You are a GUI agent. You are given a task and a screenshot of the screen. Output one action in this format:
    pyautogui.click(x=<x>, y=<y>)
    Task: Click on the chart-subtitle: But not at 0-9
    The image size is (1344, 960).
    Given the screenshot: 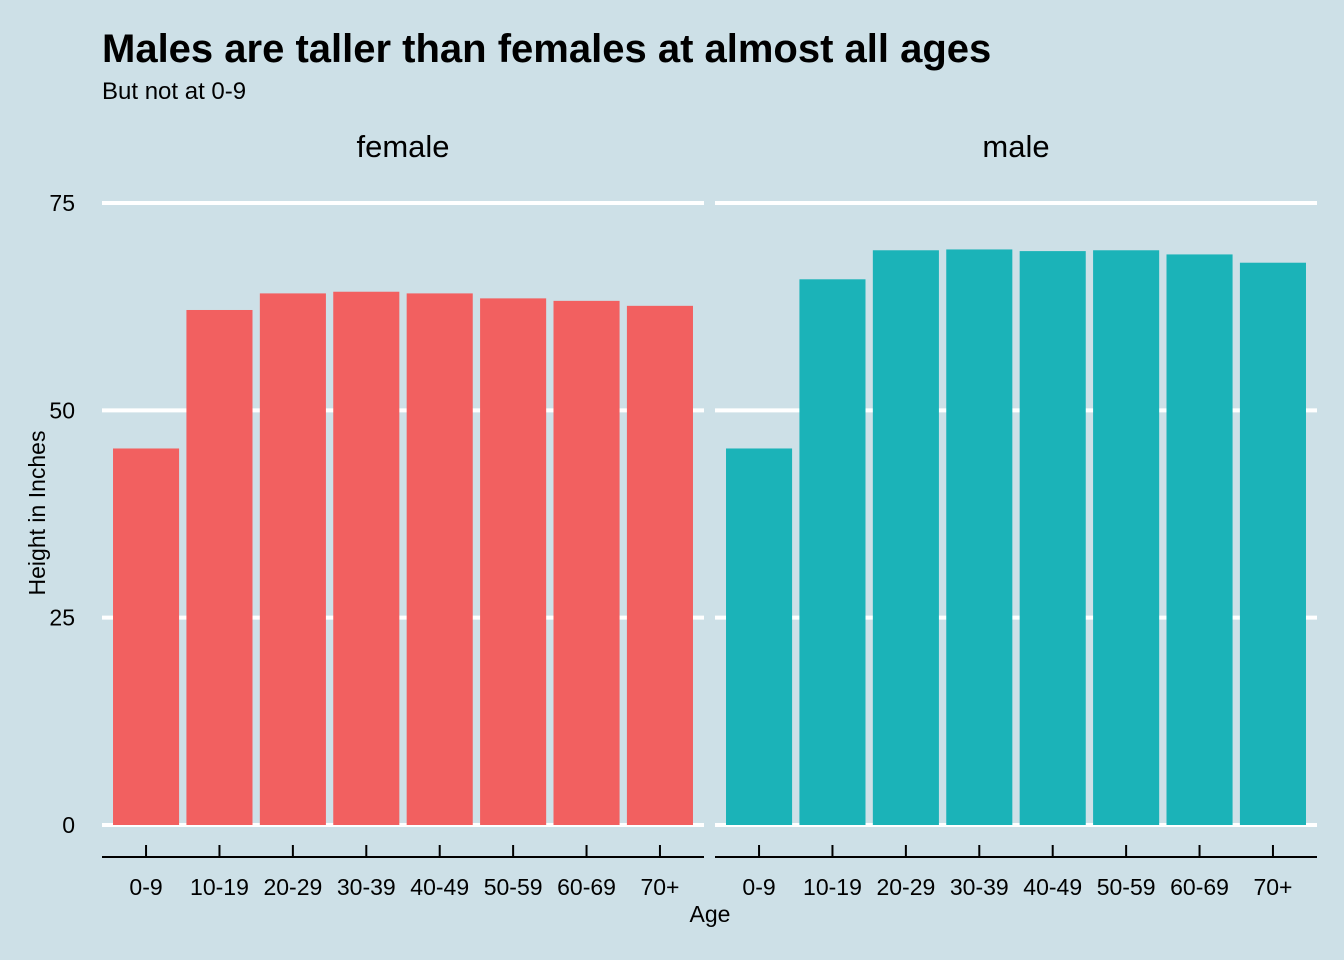 What is the action you would take?
    pyautogui.click(x=174, y=91)
    